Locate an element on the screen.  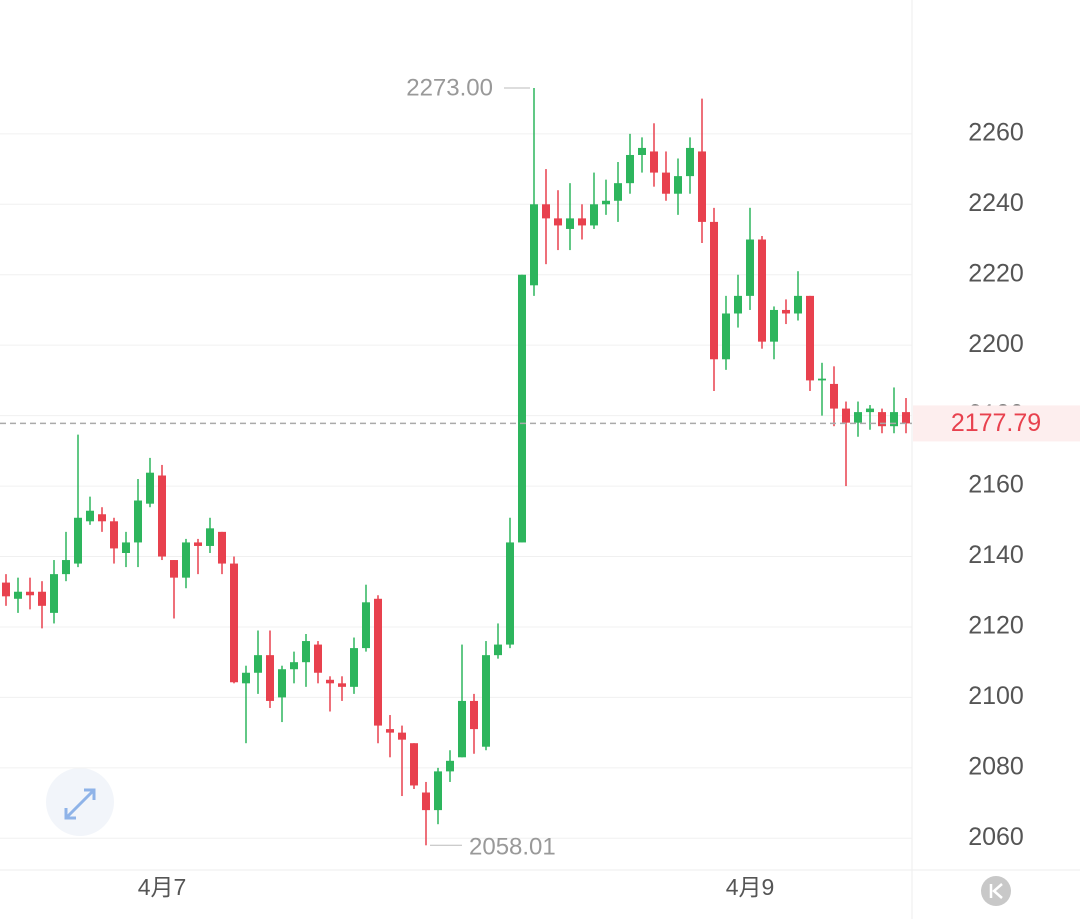
last-price-box is located at coordinates (996, 423).